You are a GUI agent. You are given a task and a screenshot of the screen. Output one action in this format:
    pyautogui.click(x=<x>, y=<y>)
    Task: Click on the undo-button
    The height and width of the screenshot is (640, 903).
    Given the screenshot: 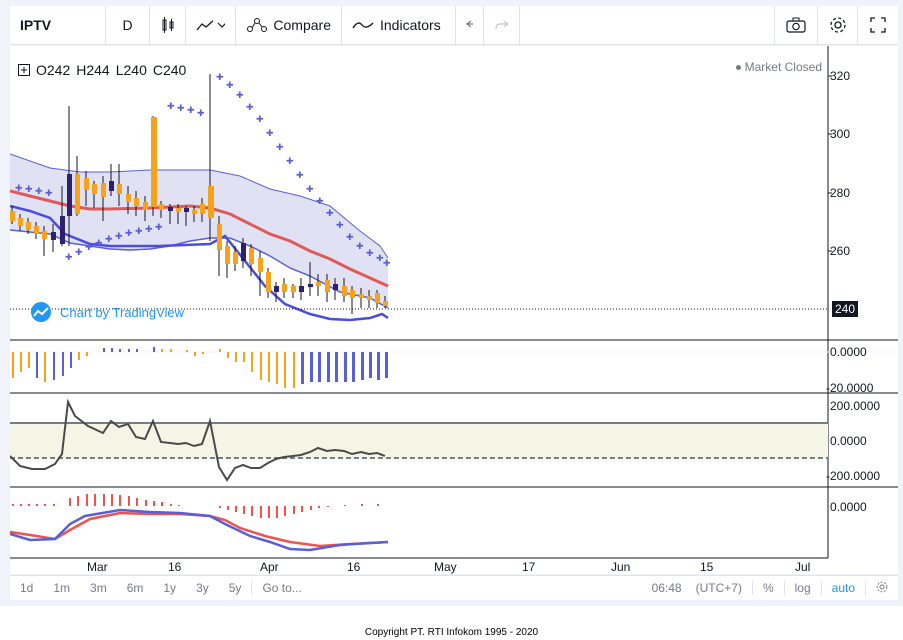 What is the action you would take?
    pyautogui.click(x=470, y=25)
    